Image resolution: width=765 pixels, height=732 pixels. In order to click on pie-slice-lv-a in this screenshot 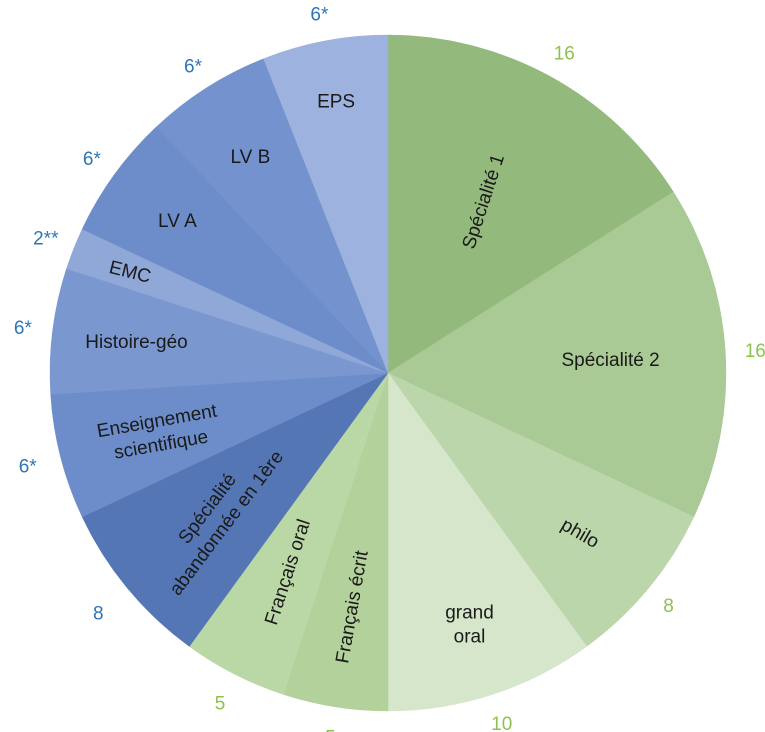, I will do `click(235, 250)`.